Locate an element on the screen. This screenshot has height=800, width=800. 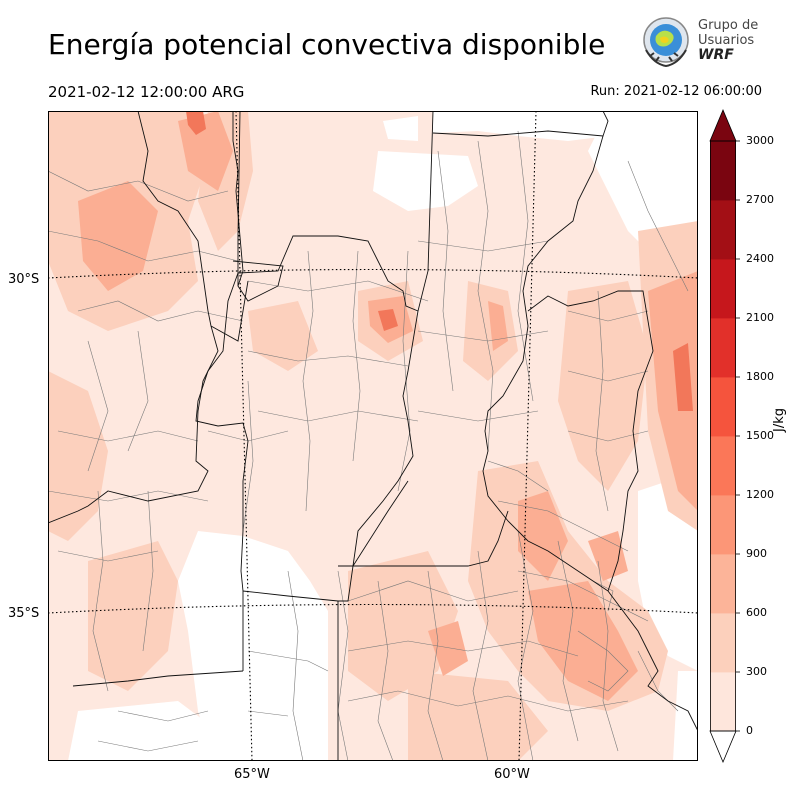
wrf-users-logo: Grupo de Usuarios WRF is located at coordinates (701, 44).